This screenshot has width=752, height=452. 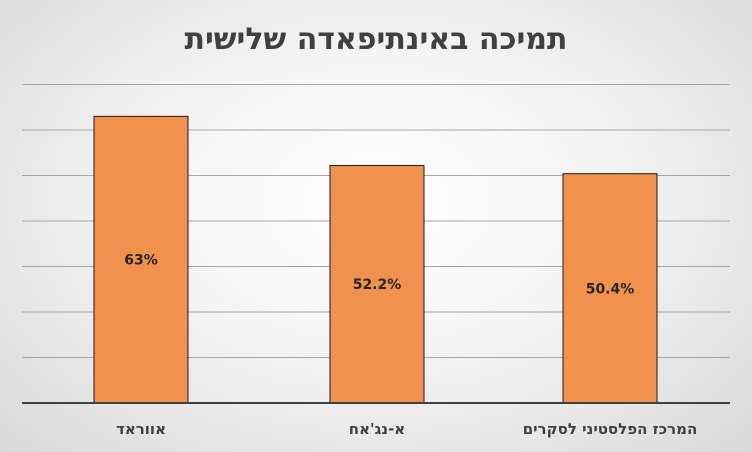 I want to click on category-label: המרכז הפלסטיני לסקרים, so click(x=610, y=429).